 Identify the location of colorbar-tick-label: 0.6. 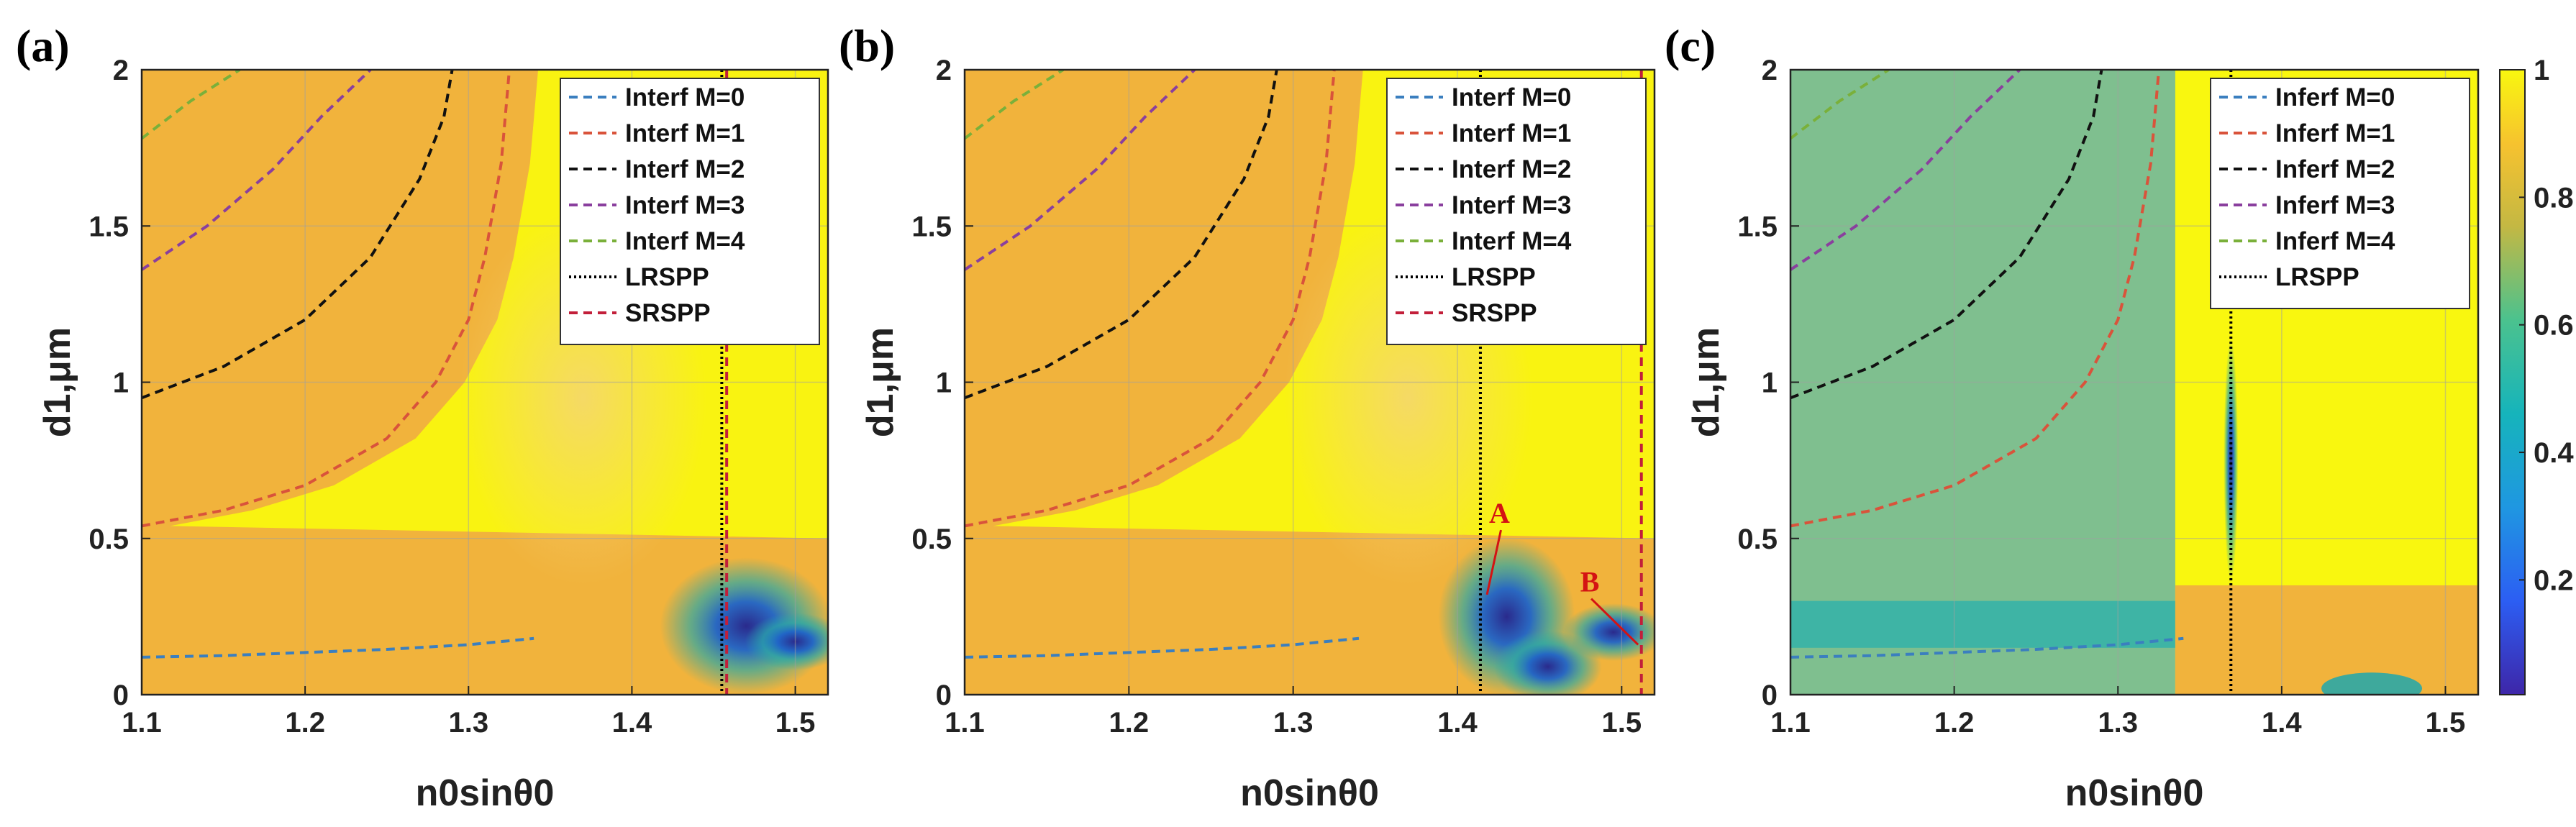
(2554, 326).